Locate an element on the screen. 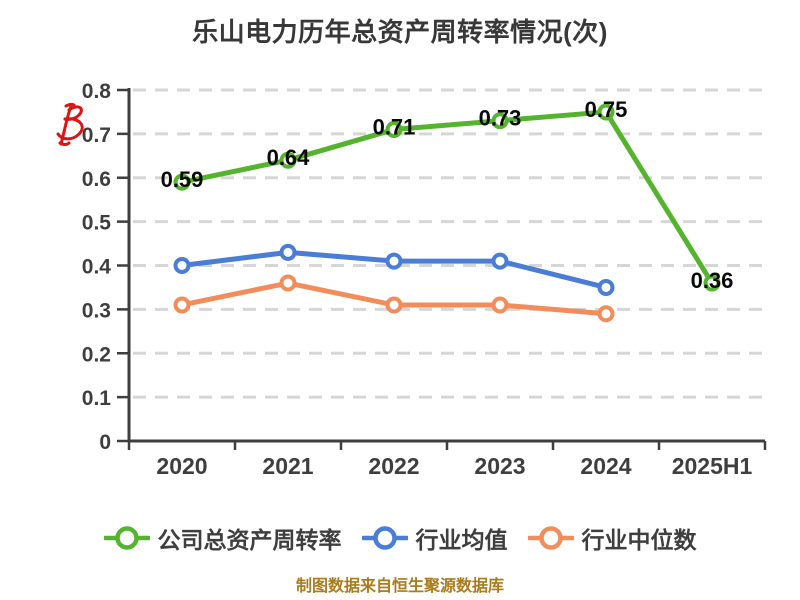 The height and width of the screenshot is (600, 800). legend-item-company-turnover: 公司总资产周转率 is located at coordinates (222, 538).